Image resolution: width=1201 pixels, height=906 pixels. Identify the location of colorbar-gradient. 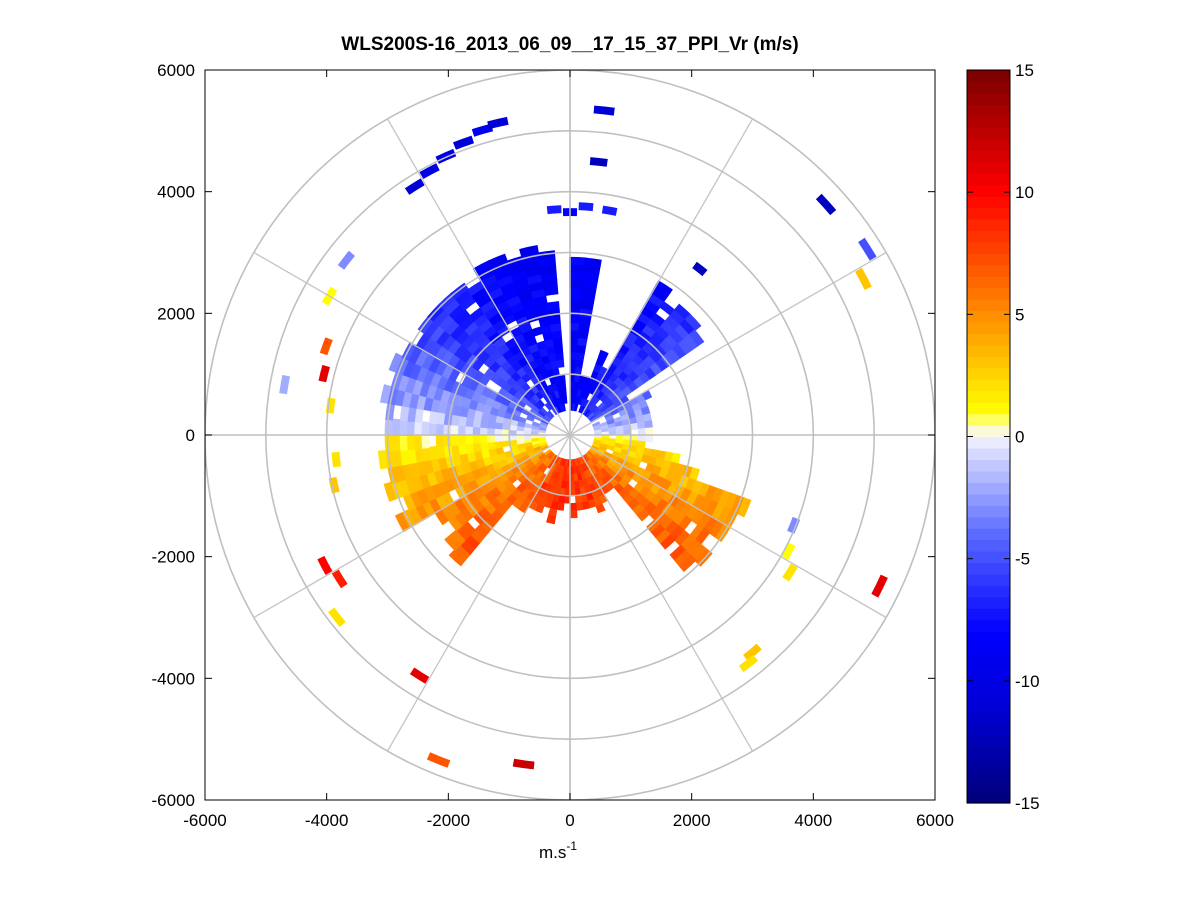
(988, 437).